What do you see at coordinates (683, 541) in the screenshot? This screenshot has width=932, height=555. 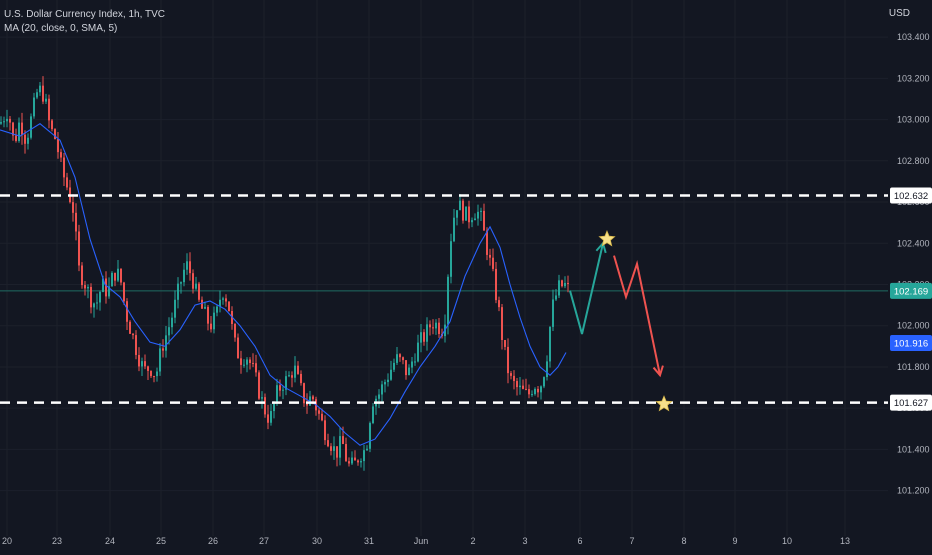 I see `x-tick-label: 8` at bounding box center [683, 541].